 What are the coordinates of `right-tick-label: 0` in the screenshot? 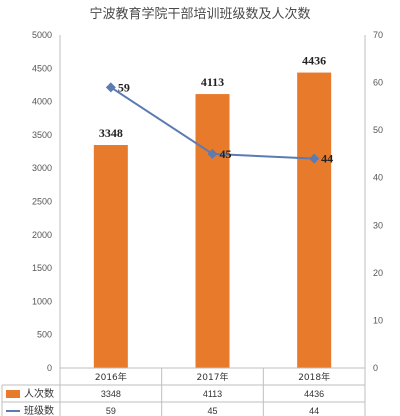 It's located at (375, 368).